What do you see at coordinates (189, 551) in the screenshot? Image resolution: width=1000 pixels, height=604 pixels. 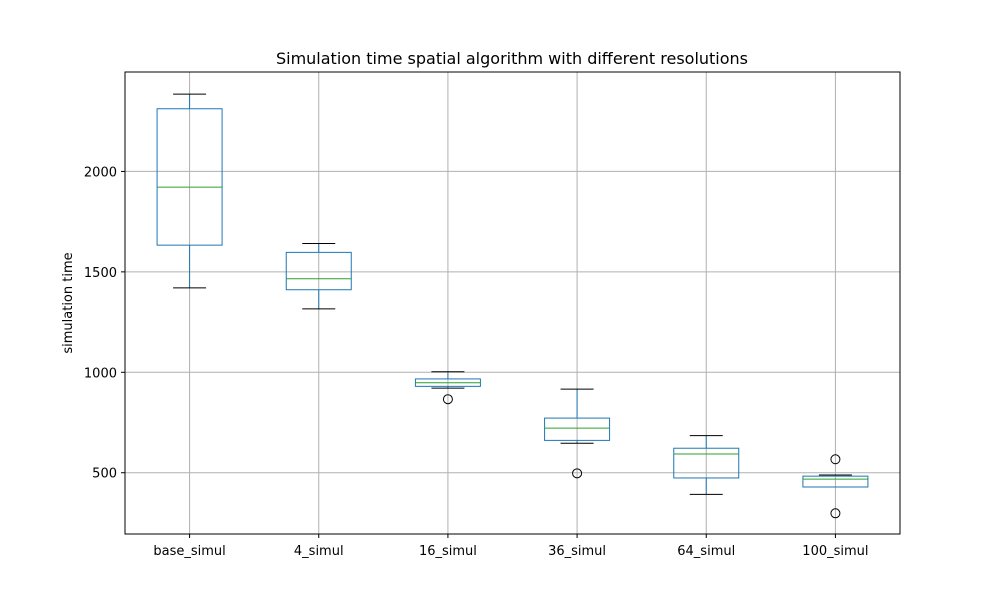 I see `x-tick-label: base_simul` at bounding box center [189, 551].